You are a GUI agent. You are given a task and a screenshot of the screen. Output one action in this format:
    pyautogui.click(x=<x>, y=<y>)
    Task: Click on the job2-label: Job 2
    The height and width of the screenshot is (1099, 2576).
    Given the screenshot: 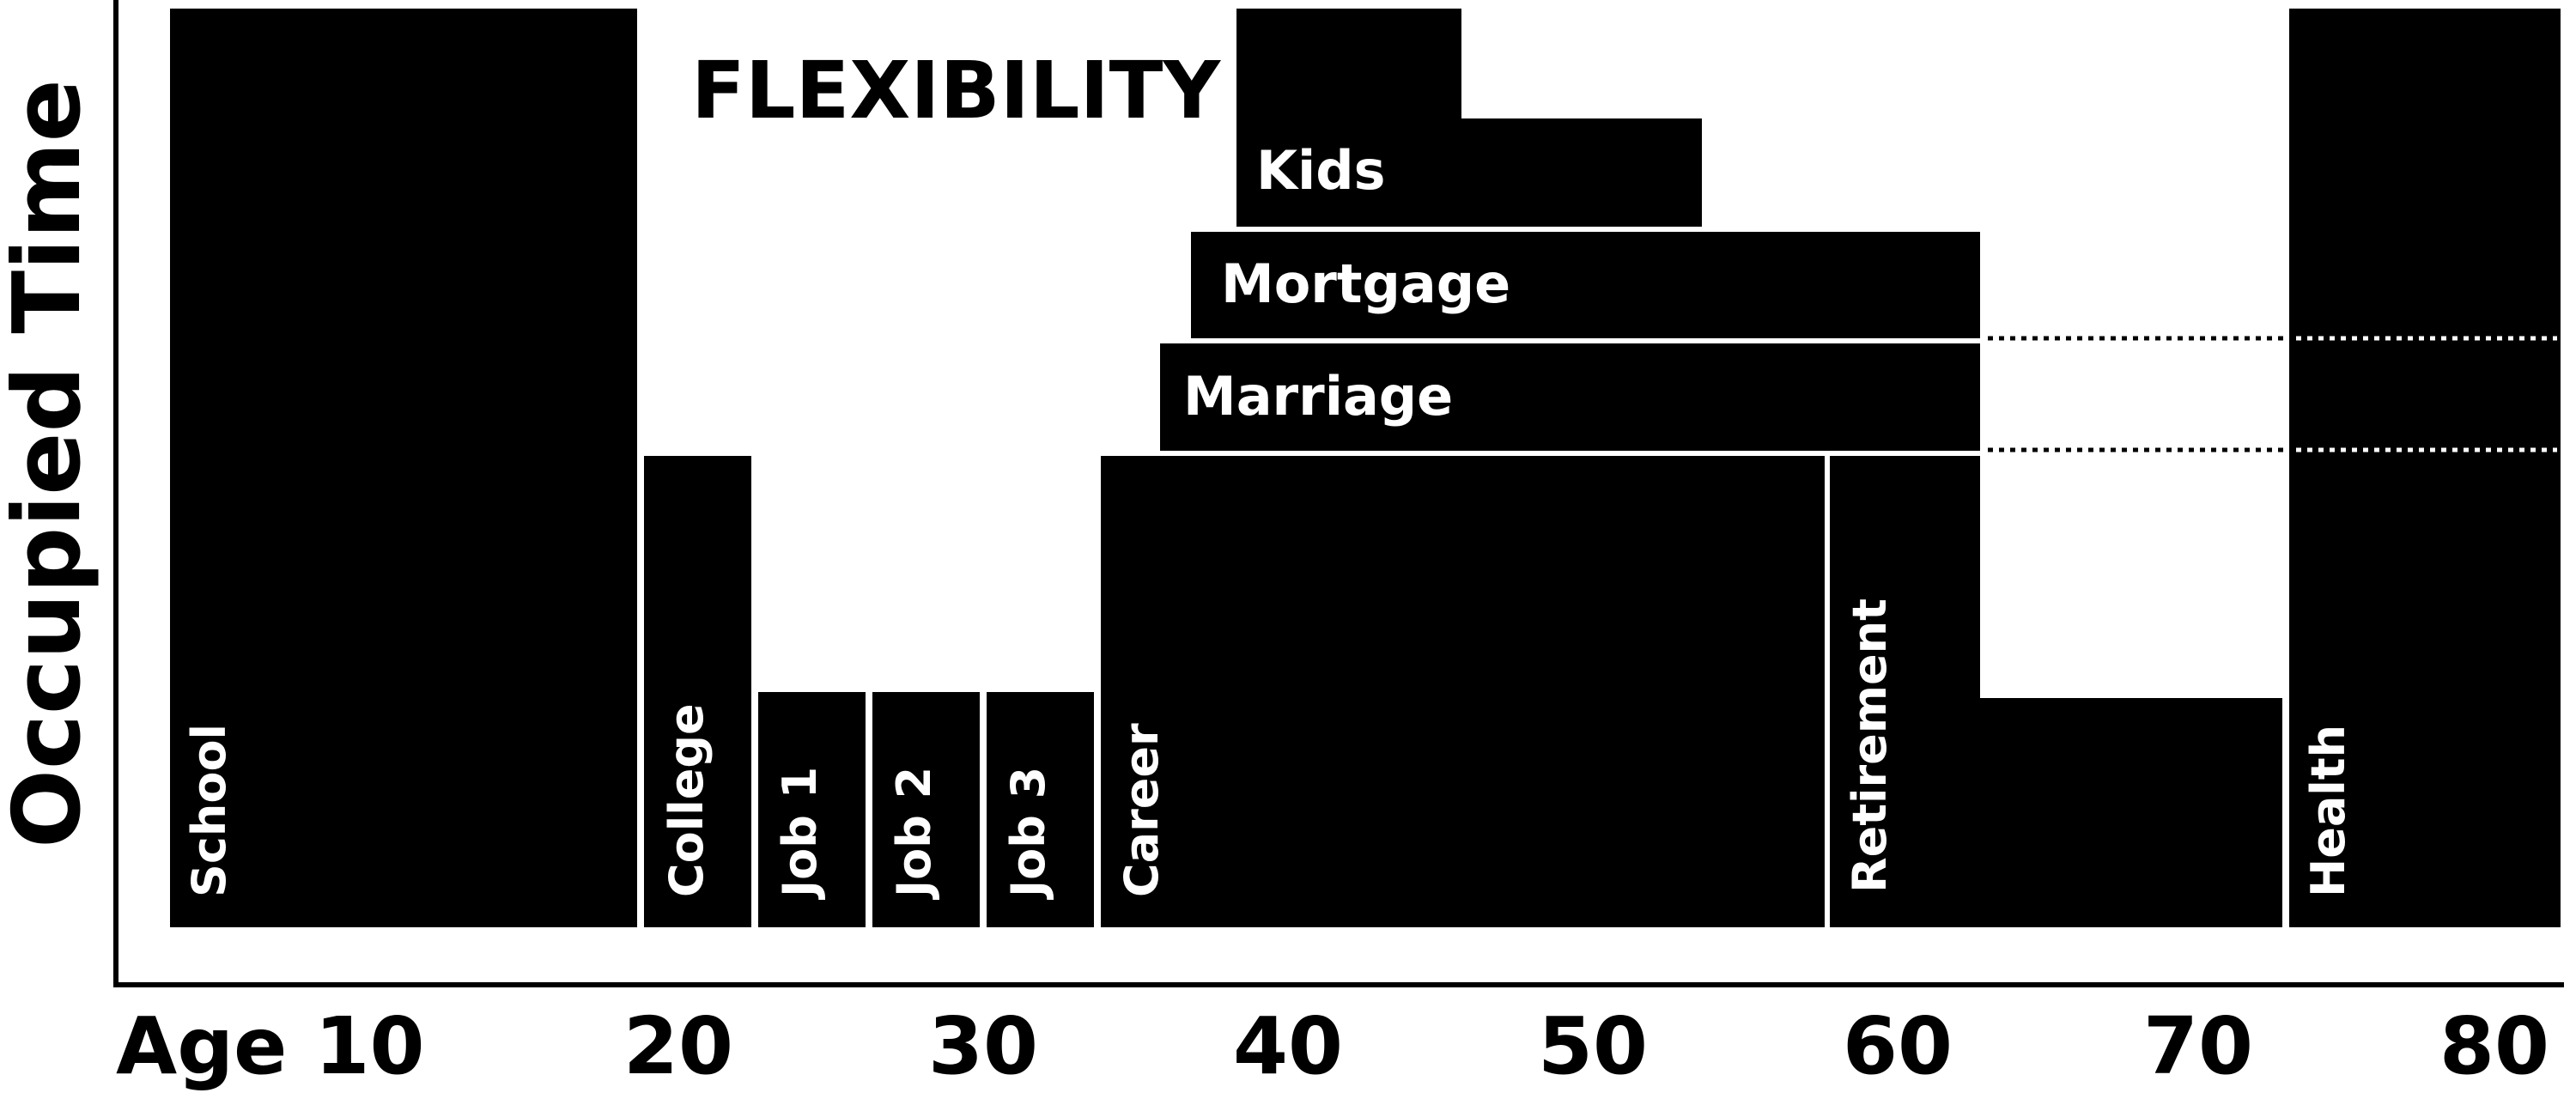 What is the action you would take?
    pyautogui.click(x=914, y=834)
    